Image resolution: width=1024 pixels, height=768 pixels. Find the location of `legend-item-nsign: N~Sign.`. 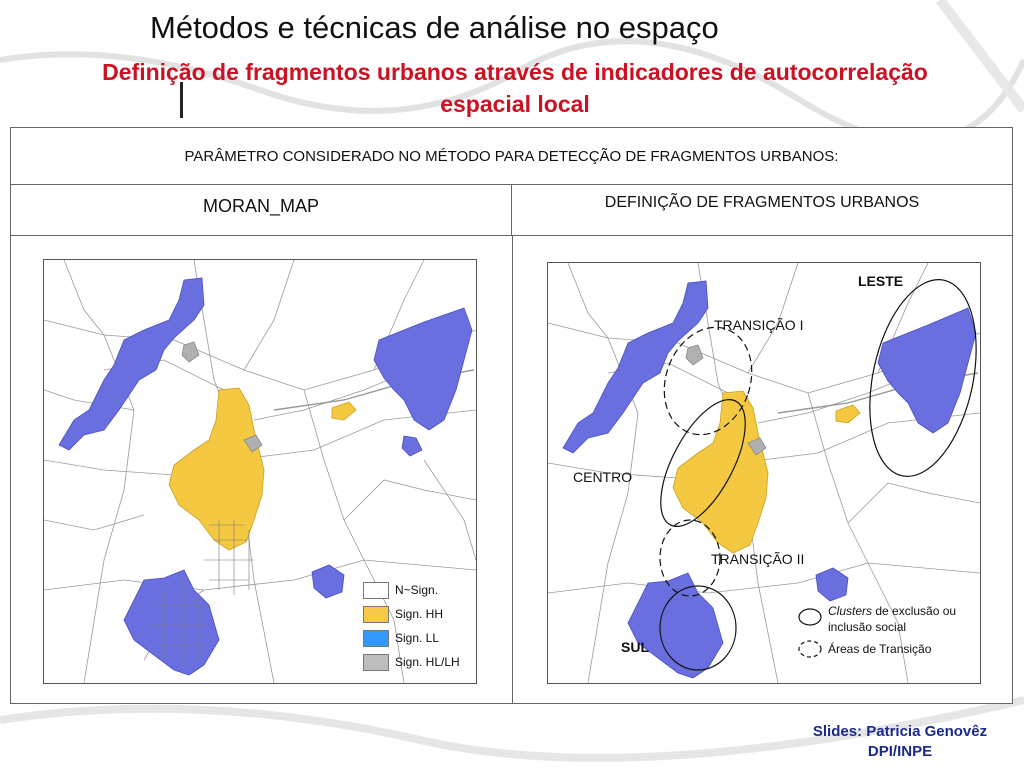

legend-item-nsign: N~Sign. is located at coordinates (428, 594).